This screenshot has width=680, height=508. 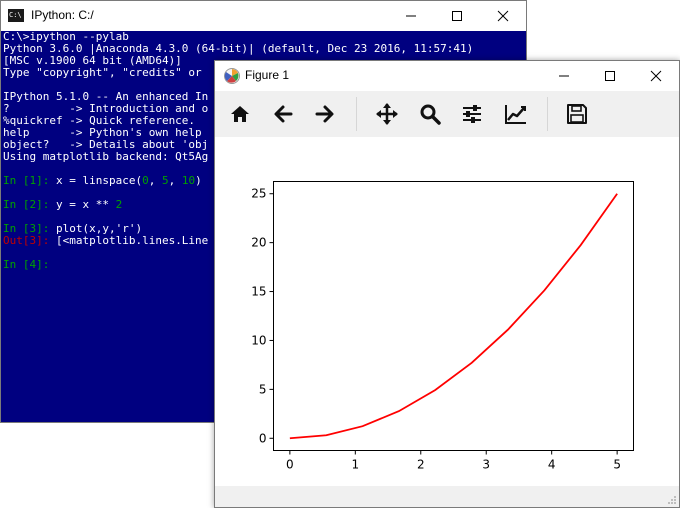 I want to click on status-bar, so click(x=447, y=496).